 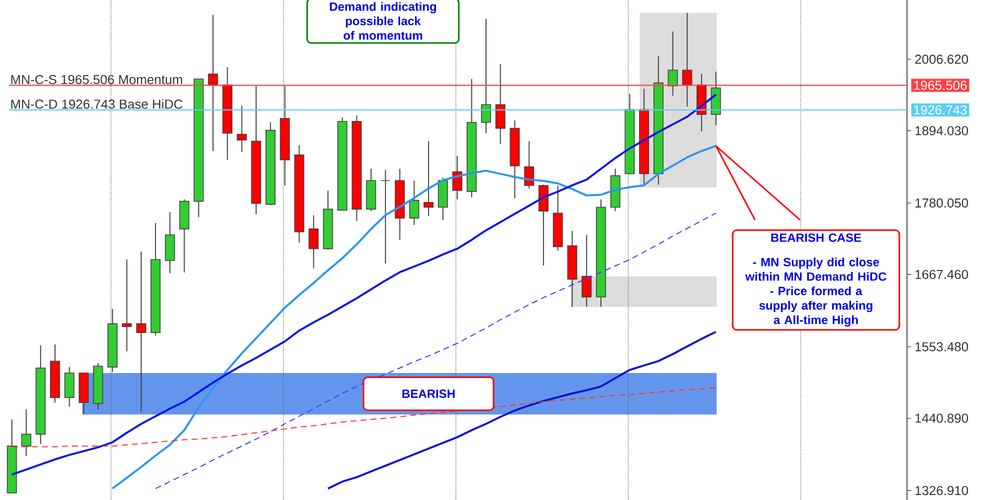 What do you see at coordinates (942, 418) in the screenshot?
I see `y-tick-label: 1440.890` at bounding box center [942, 418].